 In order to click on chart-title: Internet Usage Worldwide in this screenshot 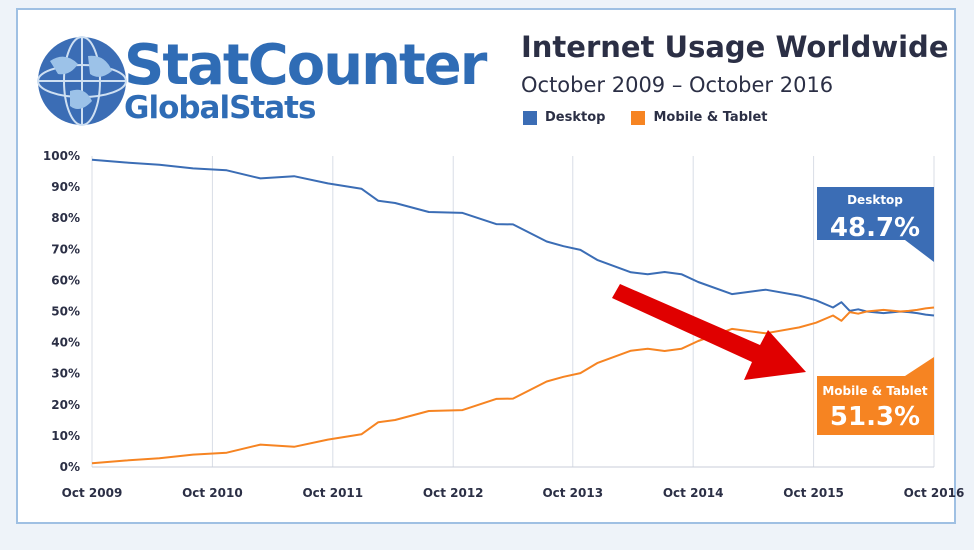, I will do `click(735, 47)`.